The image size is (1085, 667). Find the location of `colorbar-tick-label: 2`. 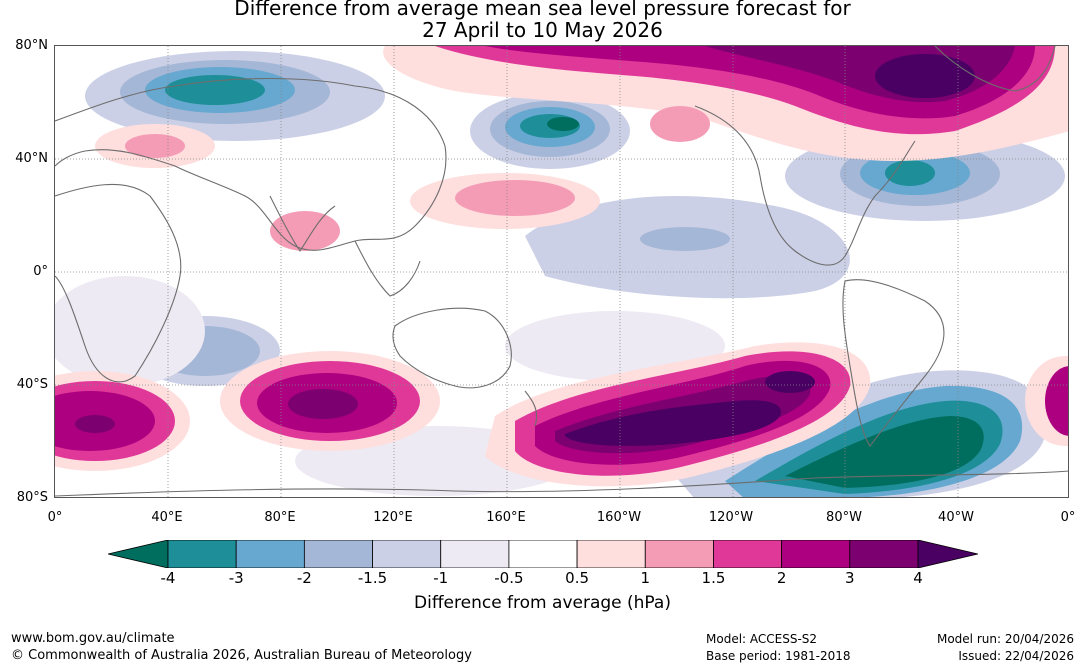

colorbar-tick-label: 2 is located at coordinates (781, 578).